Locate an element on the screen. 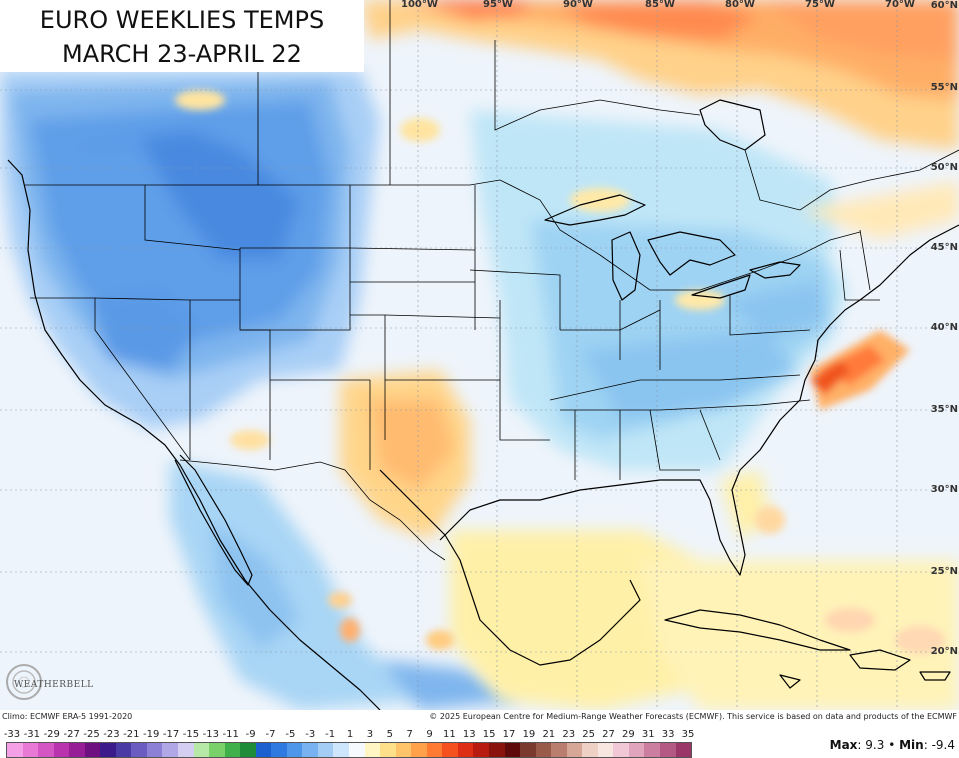  lat-label: 55°N is located at coordinates (944, 87).